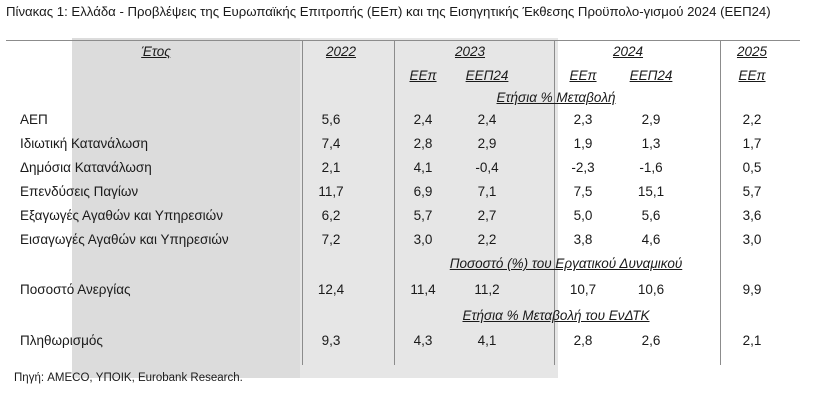 The width and height of the screenshot is (822, 400). What do you see at coordinates (487, 75) in the screenshot?
I see `sub-eep24-2023: ΕΕΠ24` at bounding box center [487, 75].